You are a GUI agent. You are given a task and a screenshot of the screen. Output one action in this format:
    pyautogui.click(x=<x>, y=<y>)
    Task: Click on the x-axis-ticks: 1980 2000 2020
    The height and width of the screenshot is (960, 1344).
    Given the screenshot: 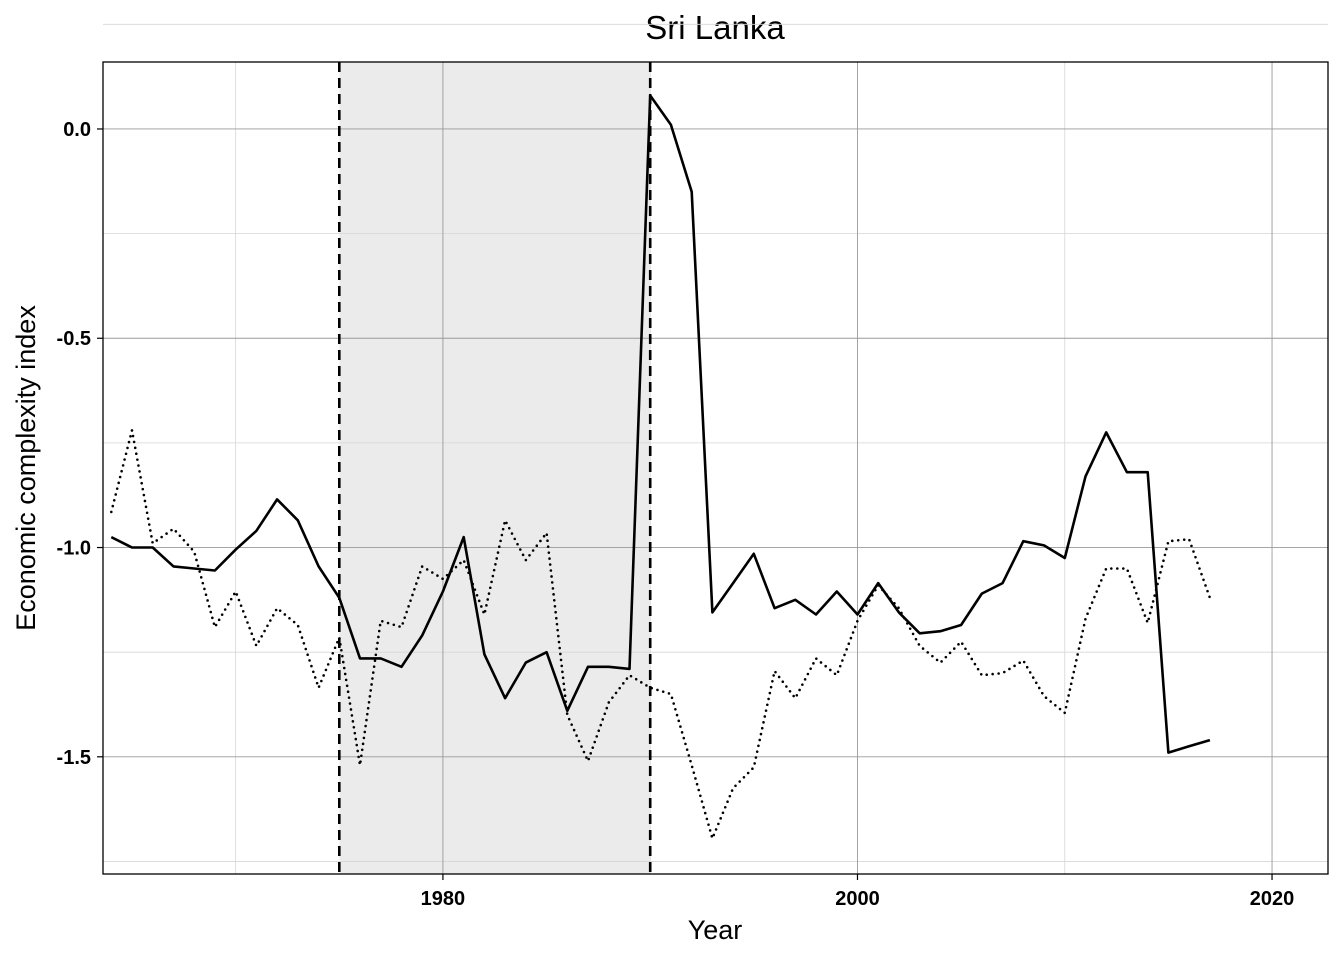 What is the action you would take?
    pyautogui.click(x=858, y=892)
    